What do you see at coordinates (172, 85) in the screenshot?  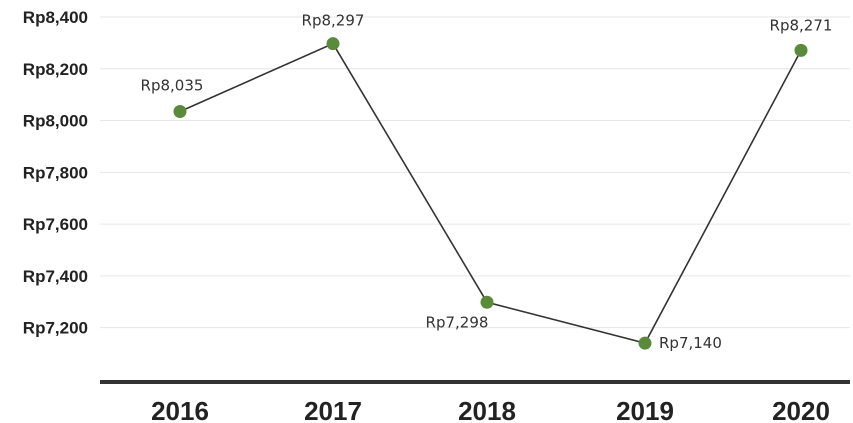 I see `data-label-2016: Rp8,035` at bounding box center [172, 85].